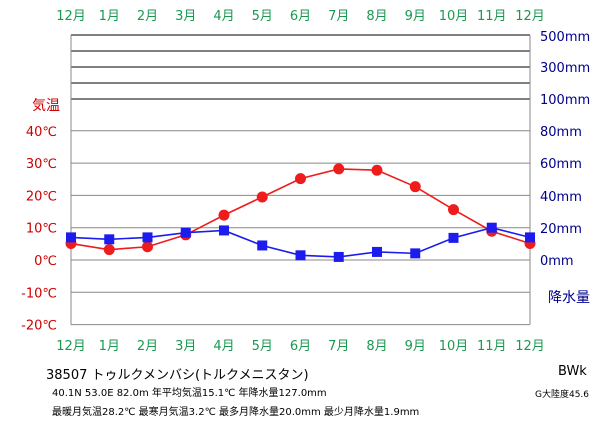  I want to click on month-label-top: 6月, so click(300, 16).